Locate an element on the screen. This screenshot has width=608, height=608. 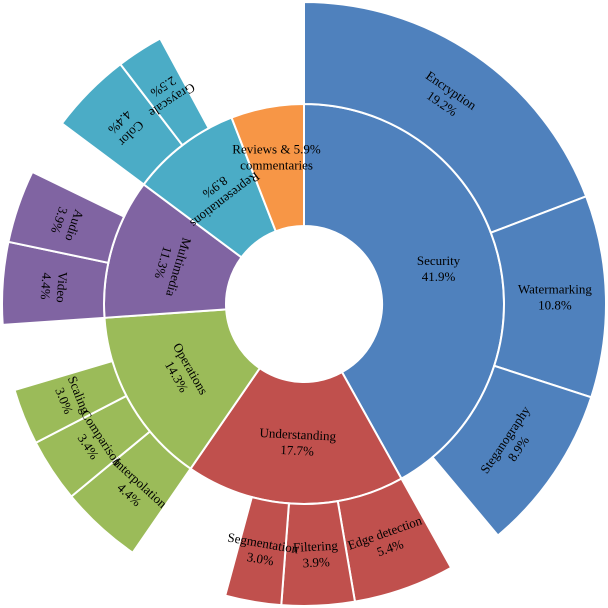
inner-reviews-and-commentaries-label-line: commentaries is located at coordinates (276, 165).